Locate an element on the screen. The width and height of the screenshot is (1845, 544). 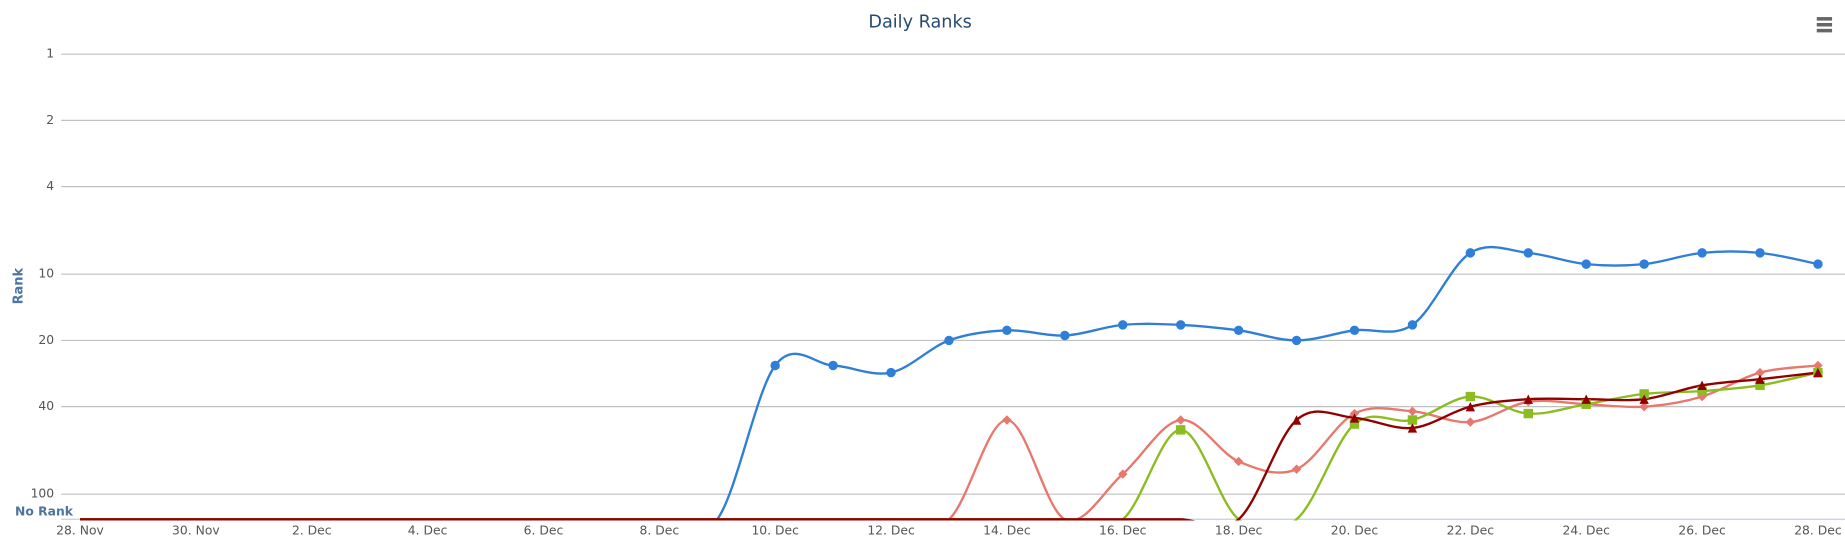
x-tick-label: 16. Dec is located at coordinates (1123, 531).